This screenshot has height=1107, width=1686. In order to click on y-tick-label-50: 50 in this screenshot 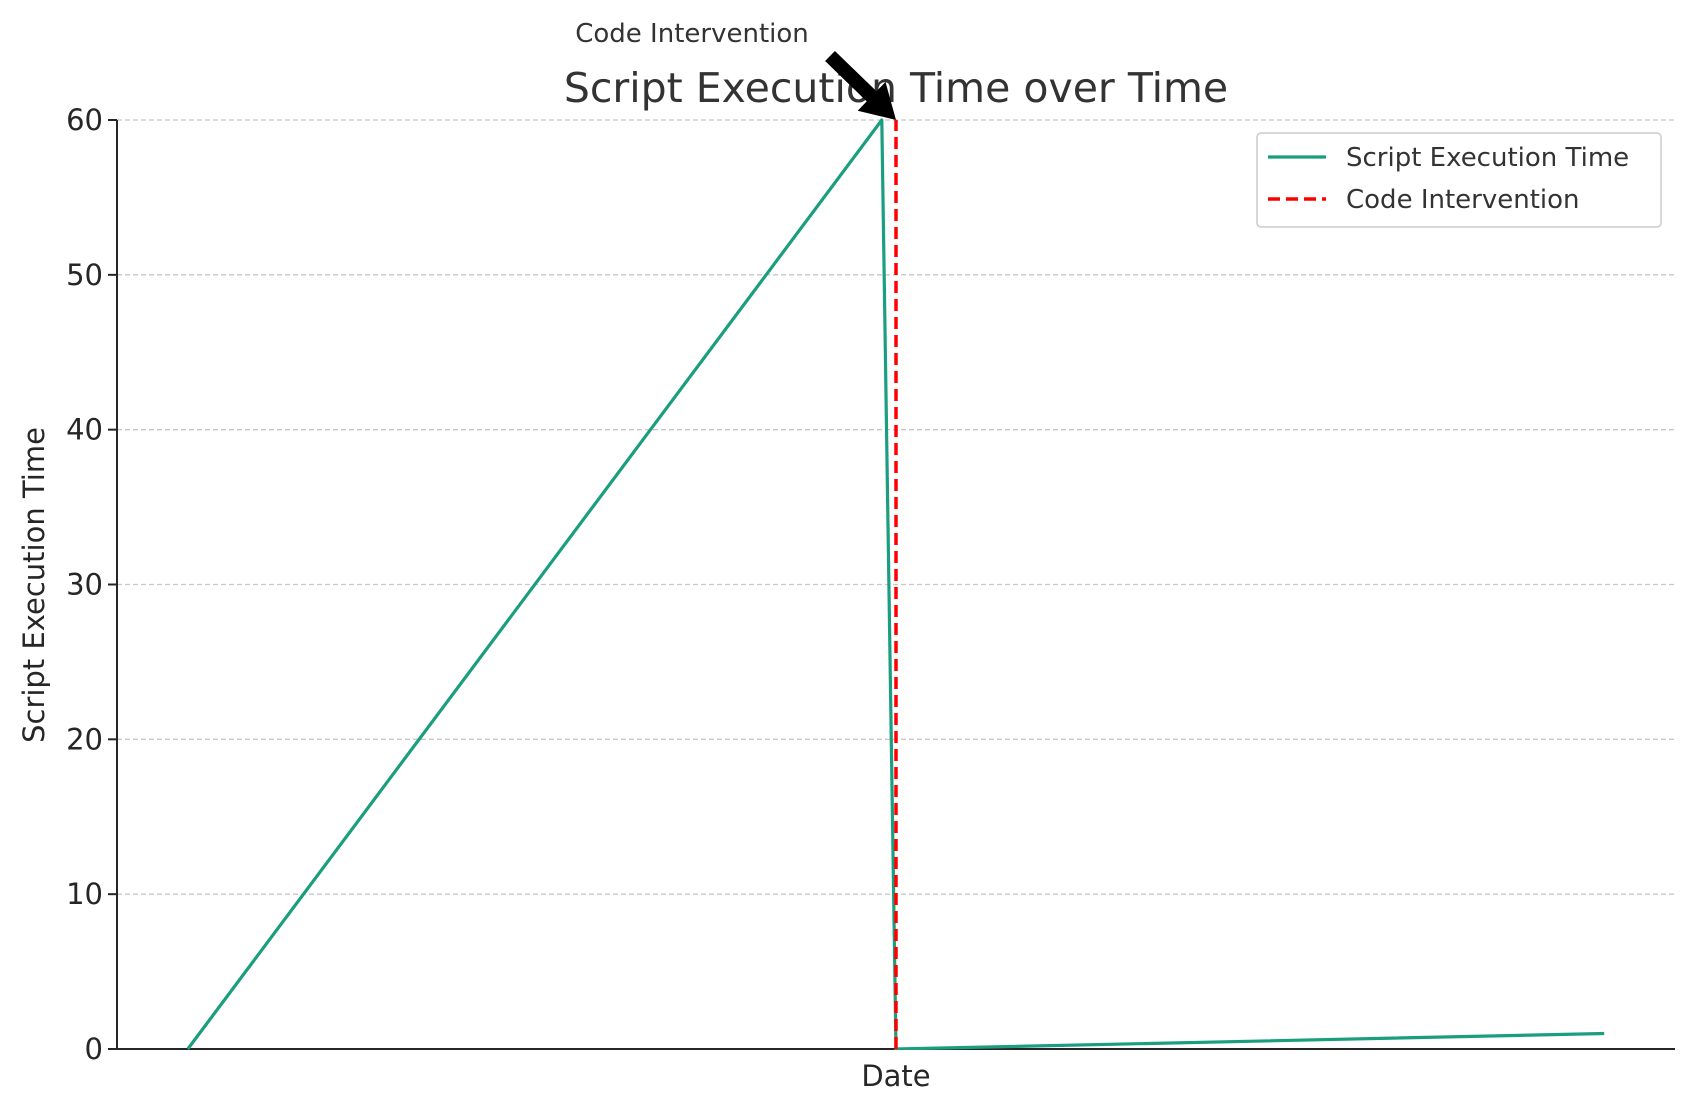, I will do `click(84, 275)`.